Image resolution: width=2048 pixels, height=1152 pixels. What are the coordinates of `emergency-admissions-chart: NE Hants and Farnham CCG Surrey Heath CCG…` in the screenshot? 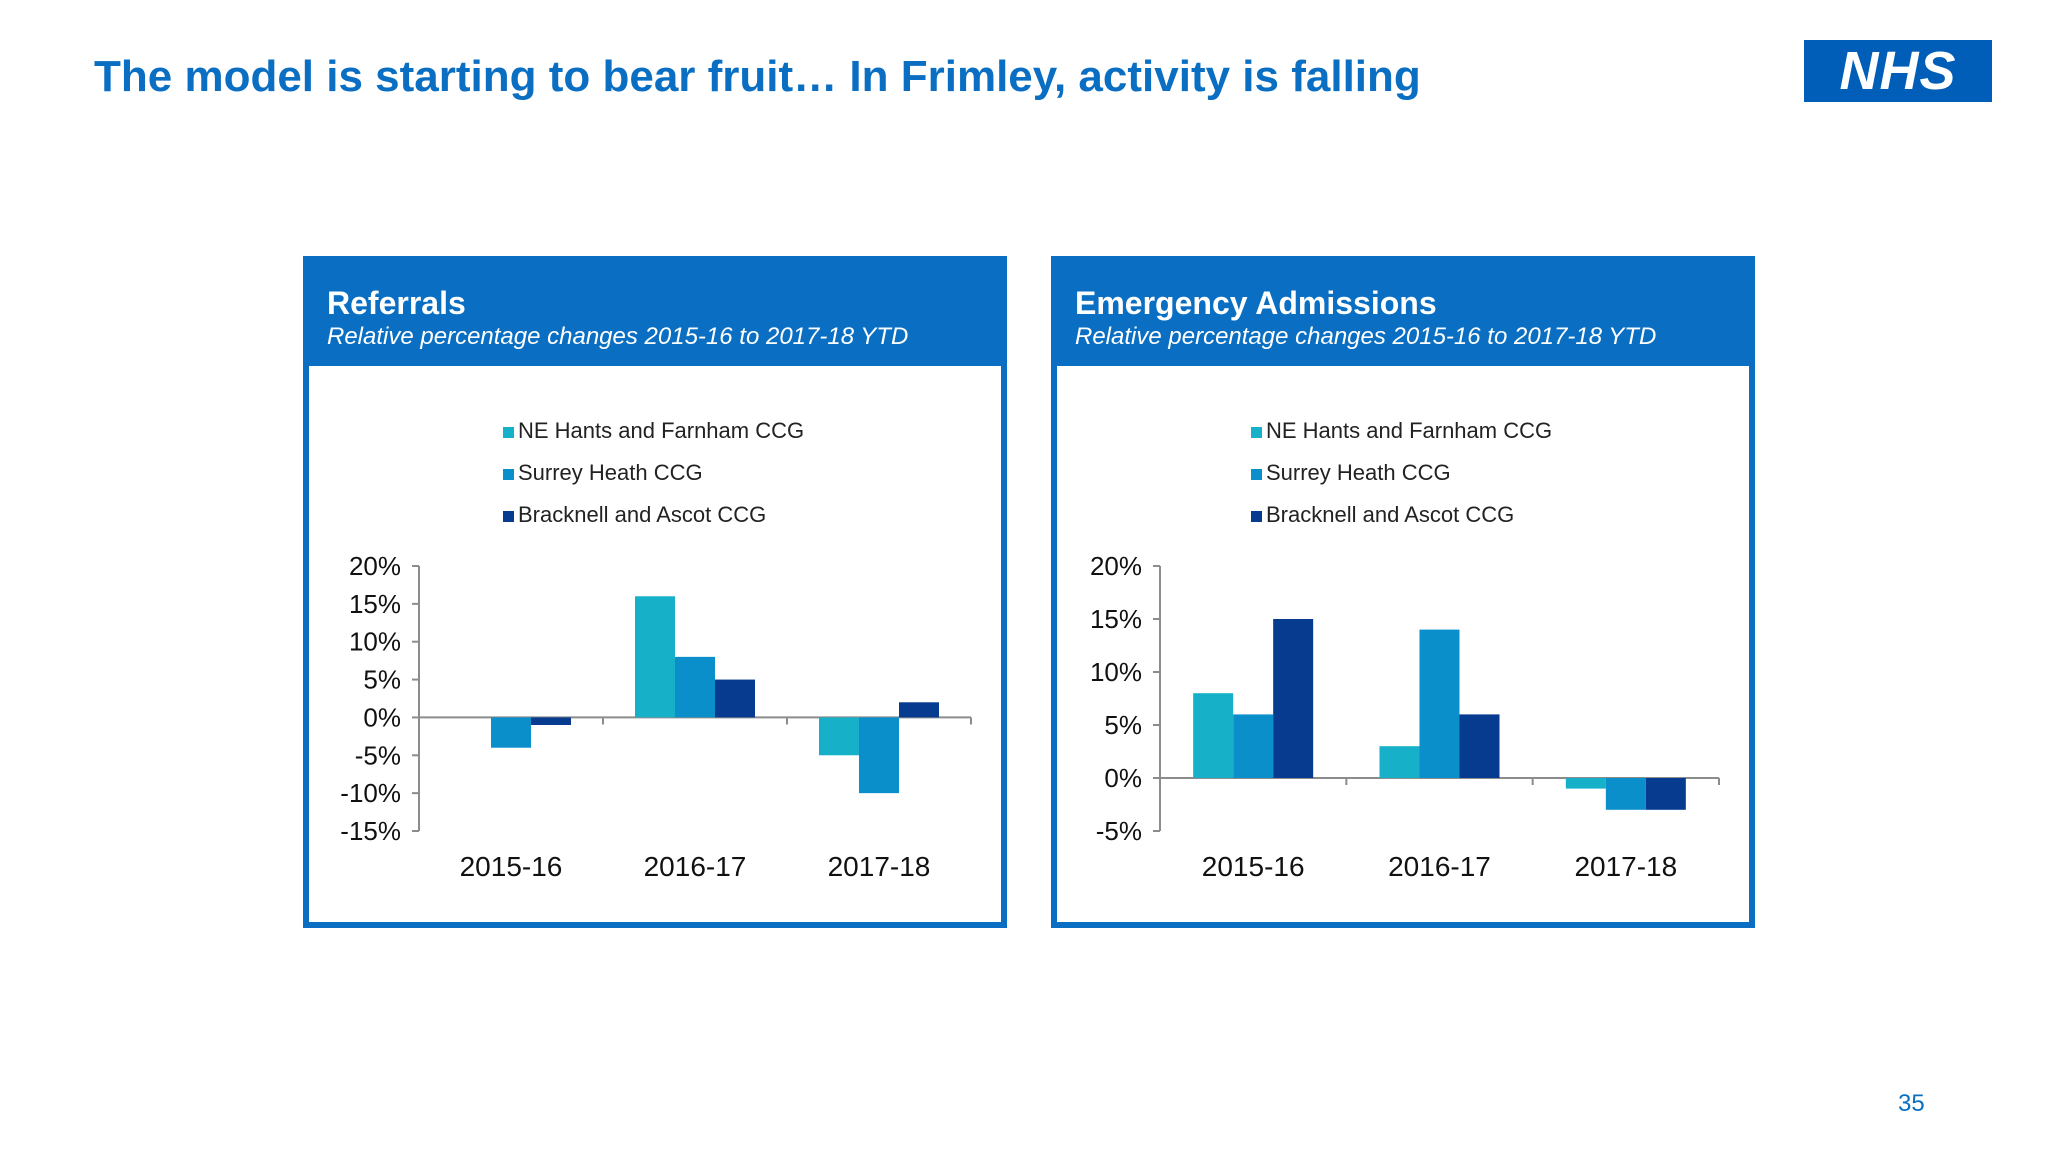 It's located at (1405, 650).